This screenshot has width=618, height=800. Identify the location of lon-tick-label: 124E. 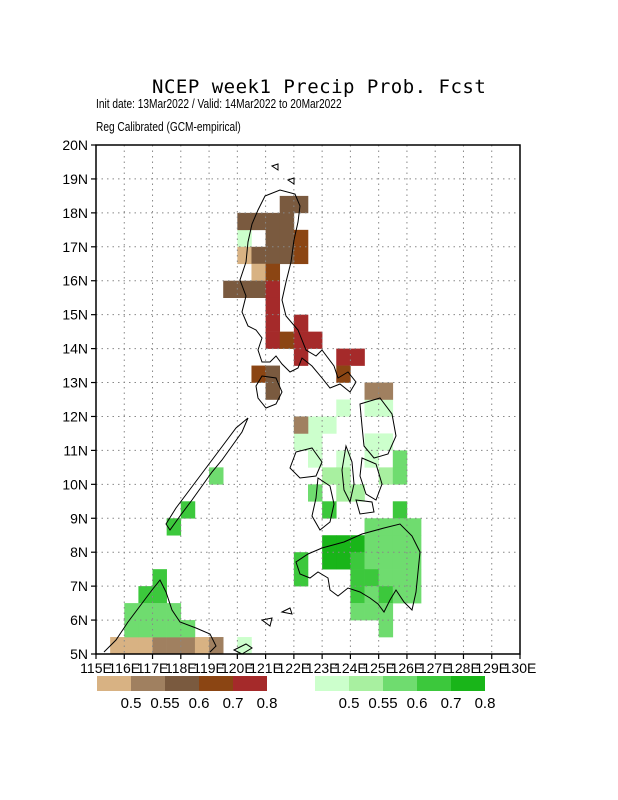
(350, 668).